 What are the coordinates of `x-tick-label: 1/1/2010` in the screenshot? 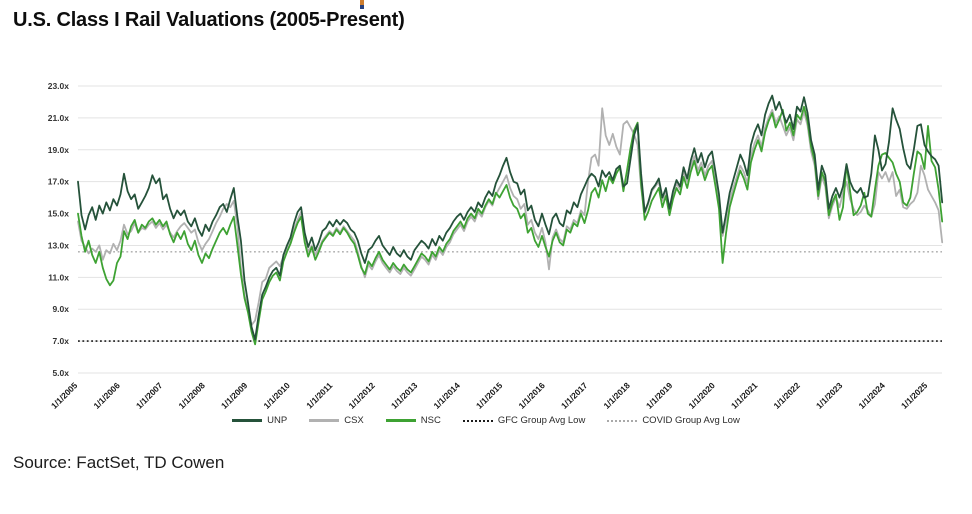 It's located at (276, 395).